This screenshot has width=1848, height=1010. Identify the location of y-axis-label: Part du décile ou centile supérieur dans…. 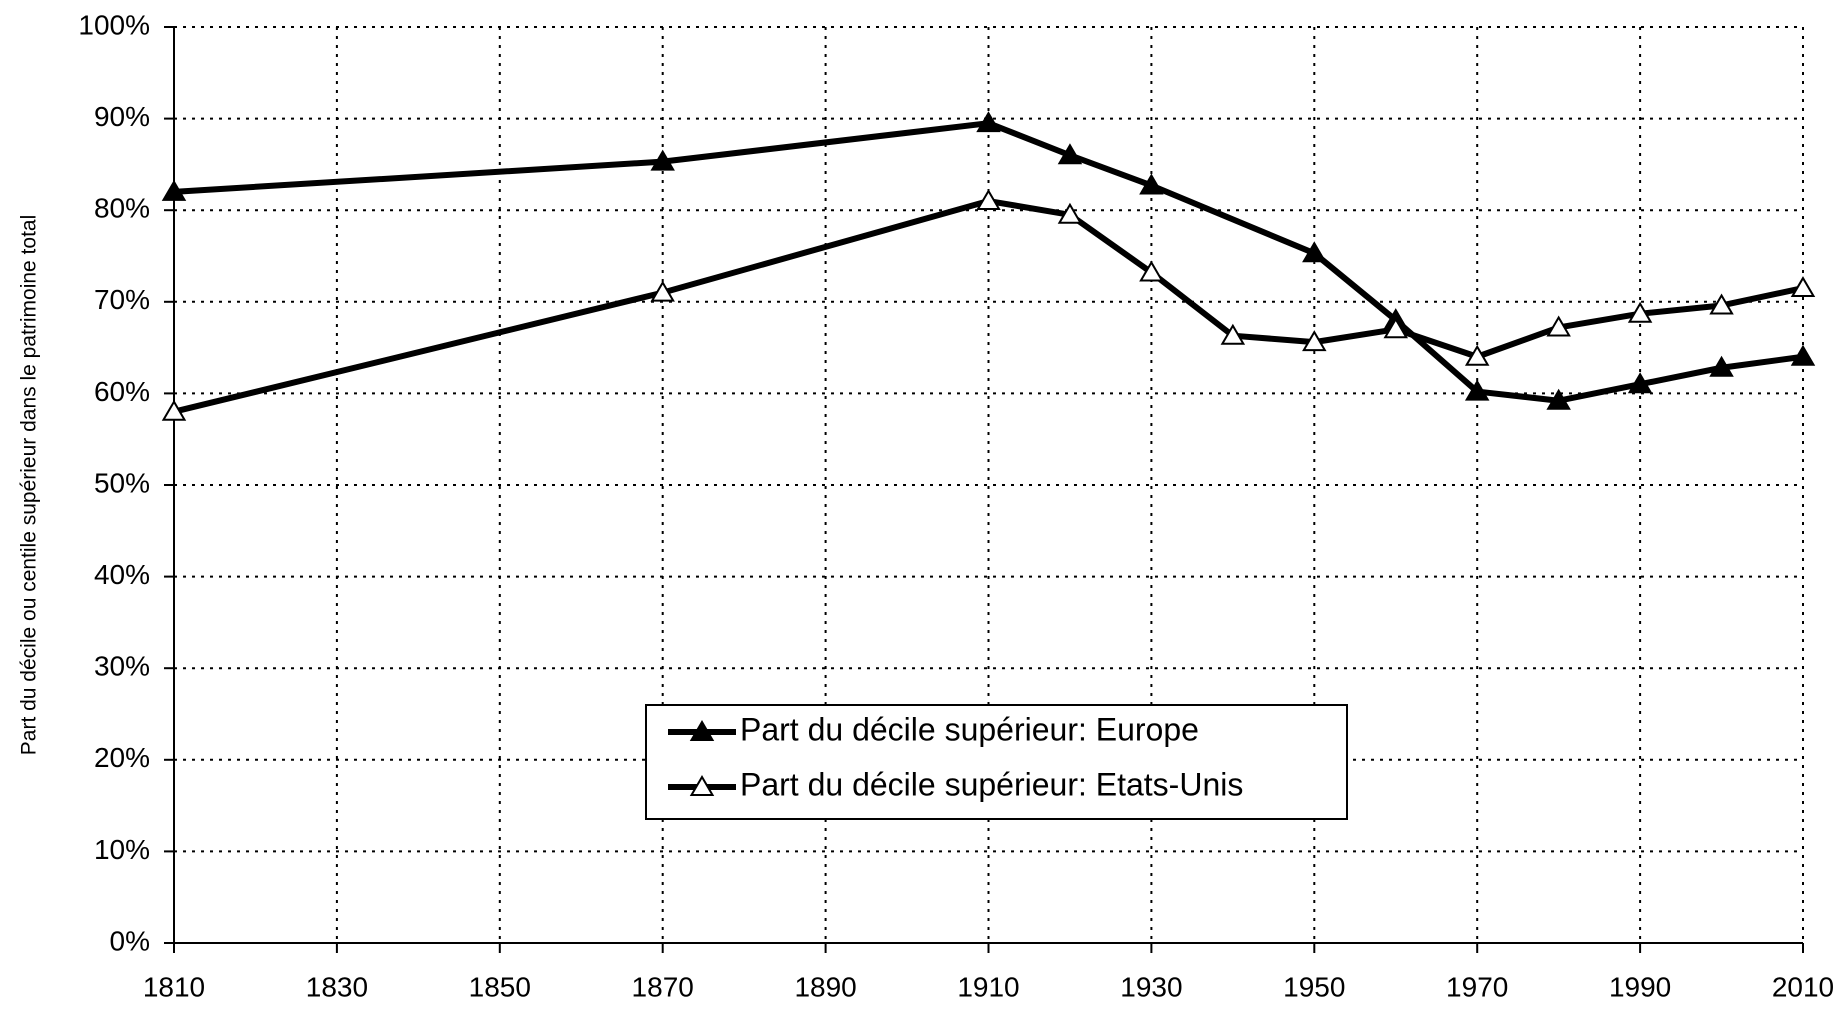
(29, 485).